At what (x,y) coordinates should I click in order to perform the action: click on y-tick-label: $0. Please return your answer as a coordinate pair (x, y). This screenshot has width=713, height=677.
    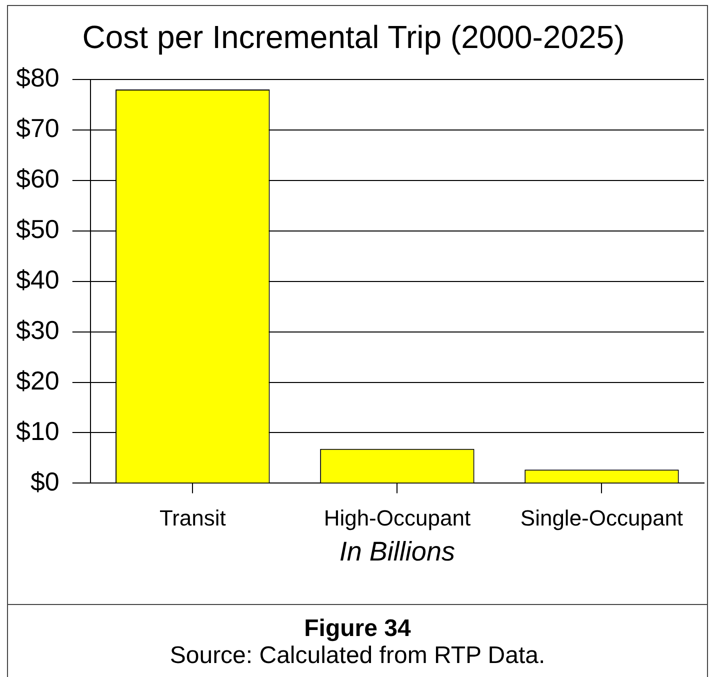
    Looking at the image, I should click on (45, 481).